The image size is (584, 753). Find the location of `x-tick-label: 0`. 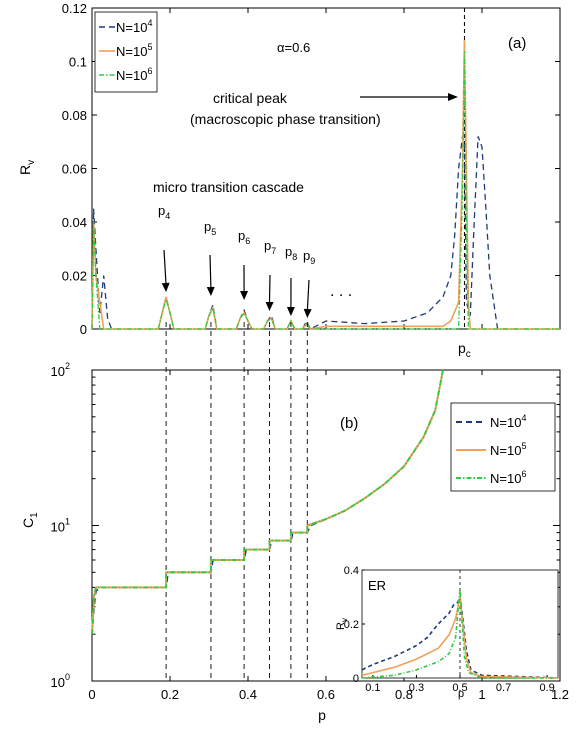

x-tick-label: 0 is located at coordinates (91, 694).